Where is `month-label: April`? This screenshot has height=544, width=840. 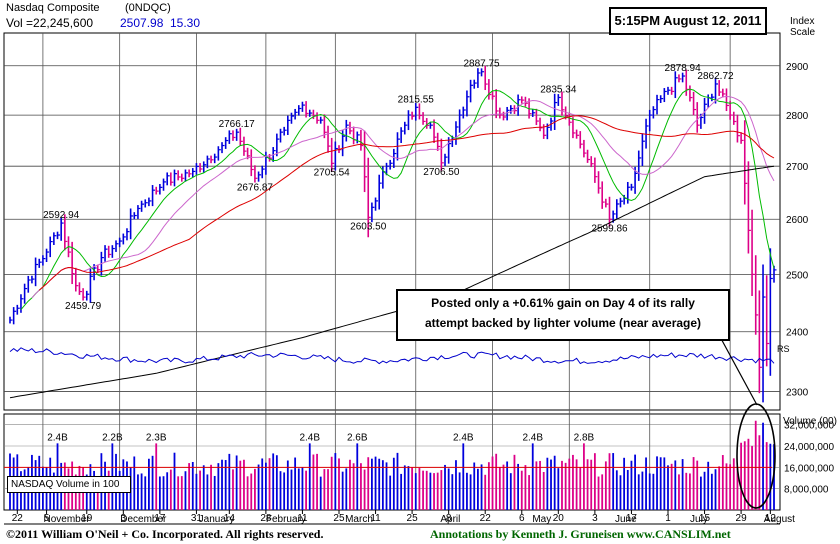 month-label: April is located at coordinates (450, 519).